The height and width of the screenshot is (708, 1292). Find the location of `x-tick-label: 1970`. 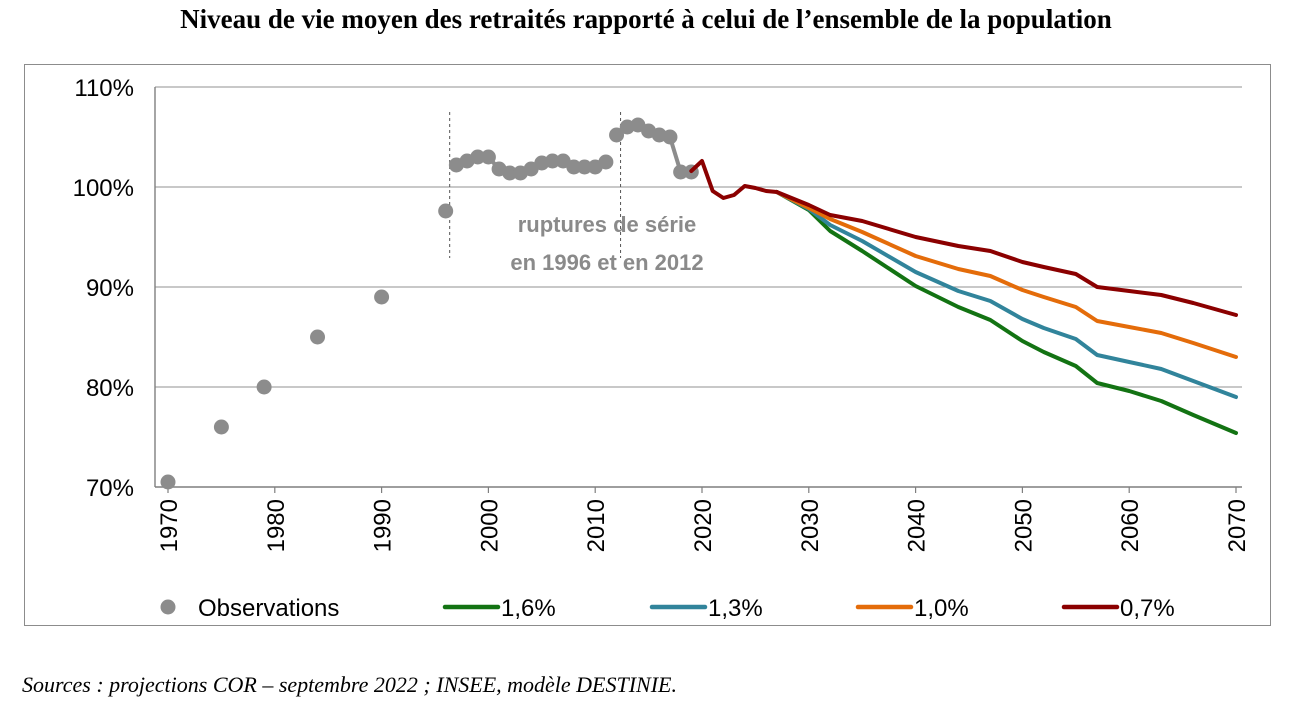

x-tick-label: 1970 is located at coordinates (169, 525).